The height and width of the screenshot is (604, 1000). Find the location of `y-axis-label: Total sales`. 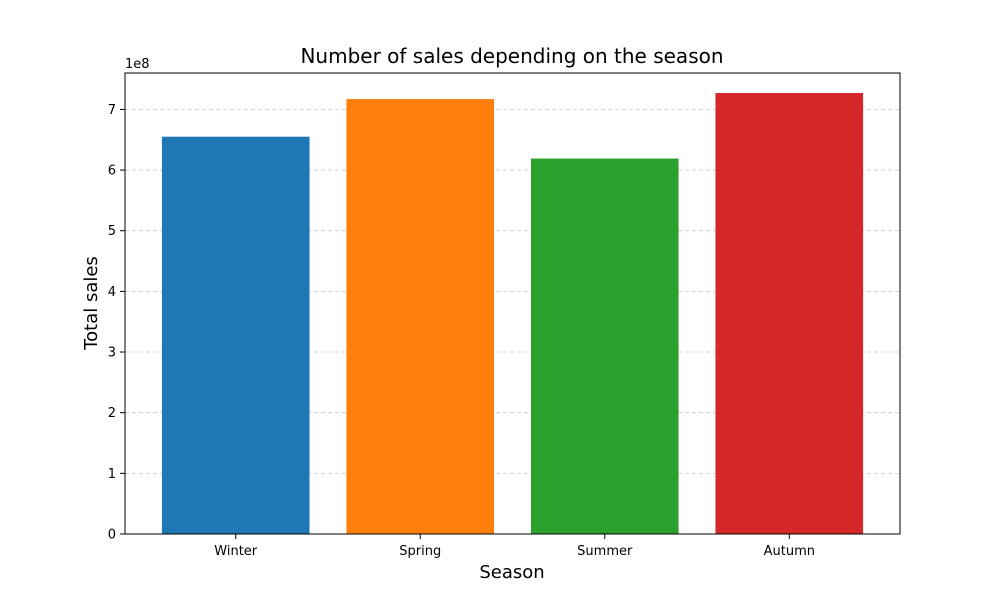

y-axis-label: Total sales is located at coordinates (91, 303).